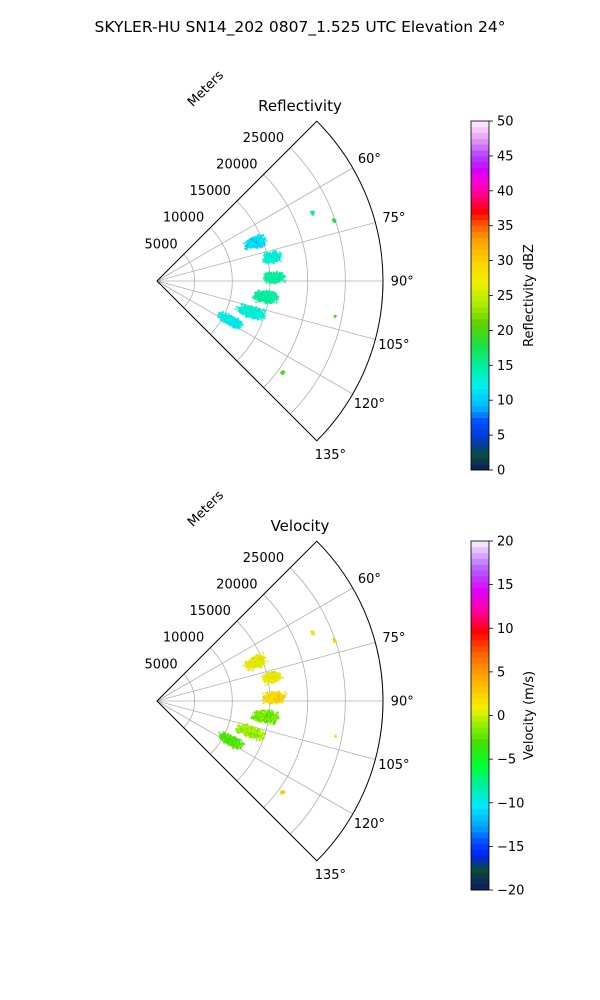 Image resolution: width=600 pixels, height=1000 pixels. Describe the element at coordinates (254, 644) in the screenshot. I see `azimuth-spoke` at that location.